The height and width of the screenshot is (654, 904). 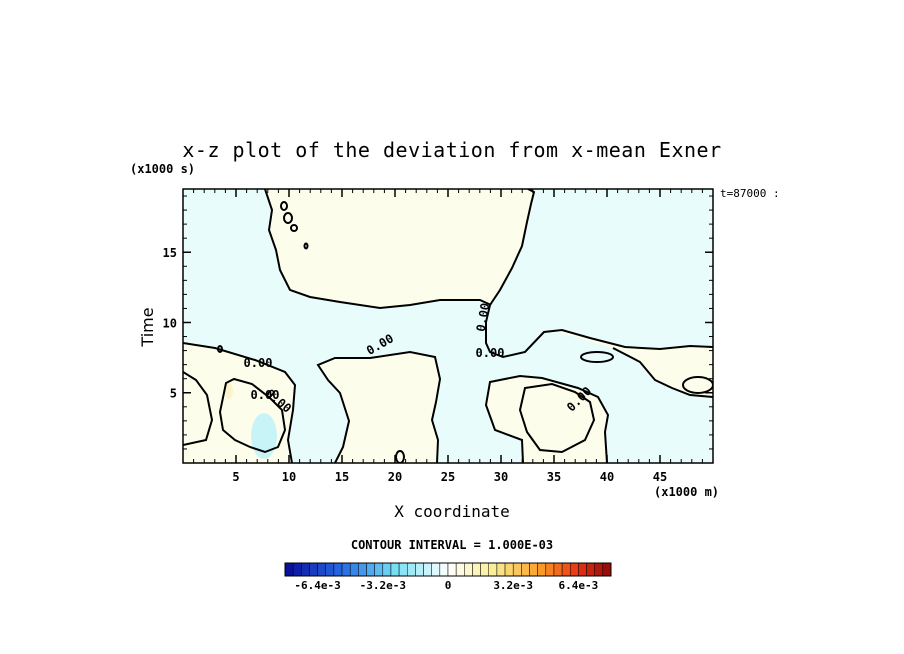 I want to click on colorbar-tick-label: -6.4e-3, so click(x=317, y=585).